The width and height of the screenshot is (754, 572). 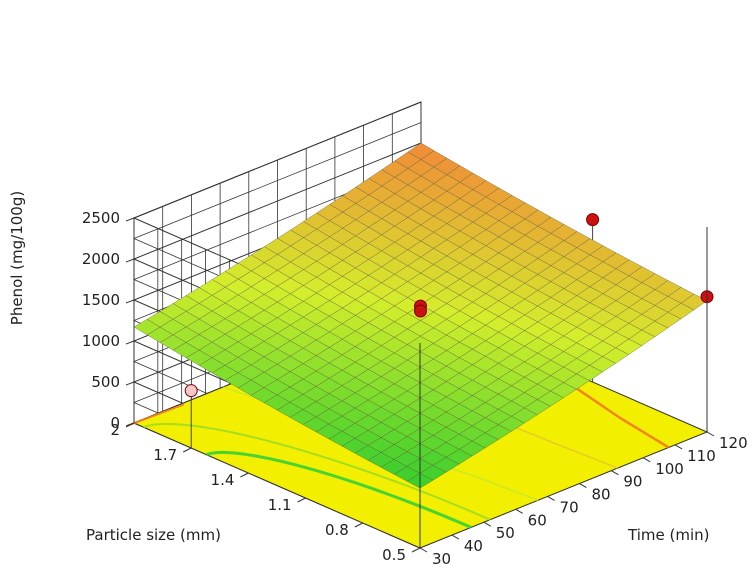 I want to click on y-tick-label: 0.8, so click(x=337, y=530).